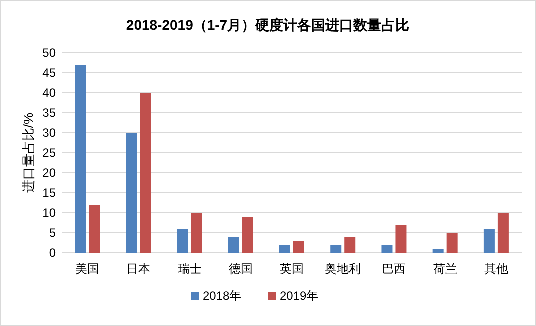 The width and height of the screenshot is (536, 326). Describe the element at coordinates (49, 73) in the screenshot. I see `y-tick-label: 45` at that location.